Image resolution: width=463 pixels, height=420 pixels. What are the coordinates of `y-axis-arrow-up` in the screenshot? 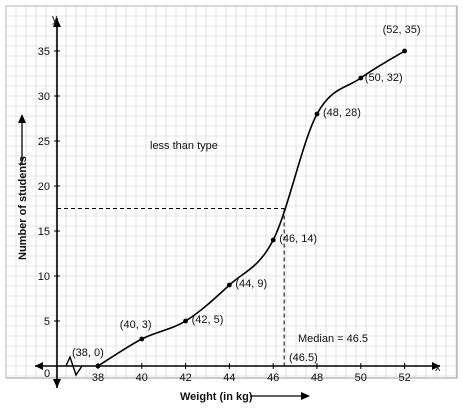 It's located at (57, 22).